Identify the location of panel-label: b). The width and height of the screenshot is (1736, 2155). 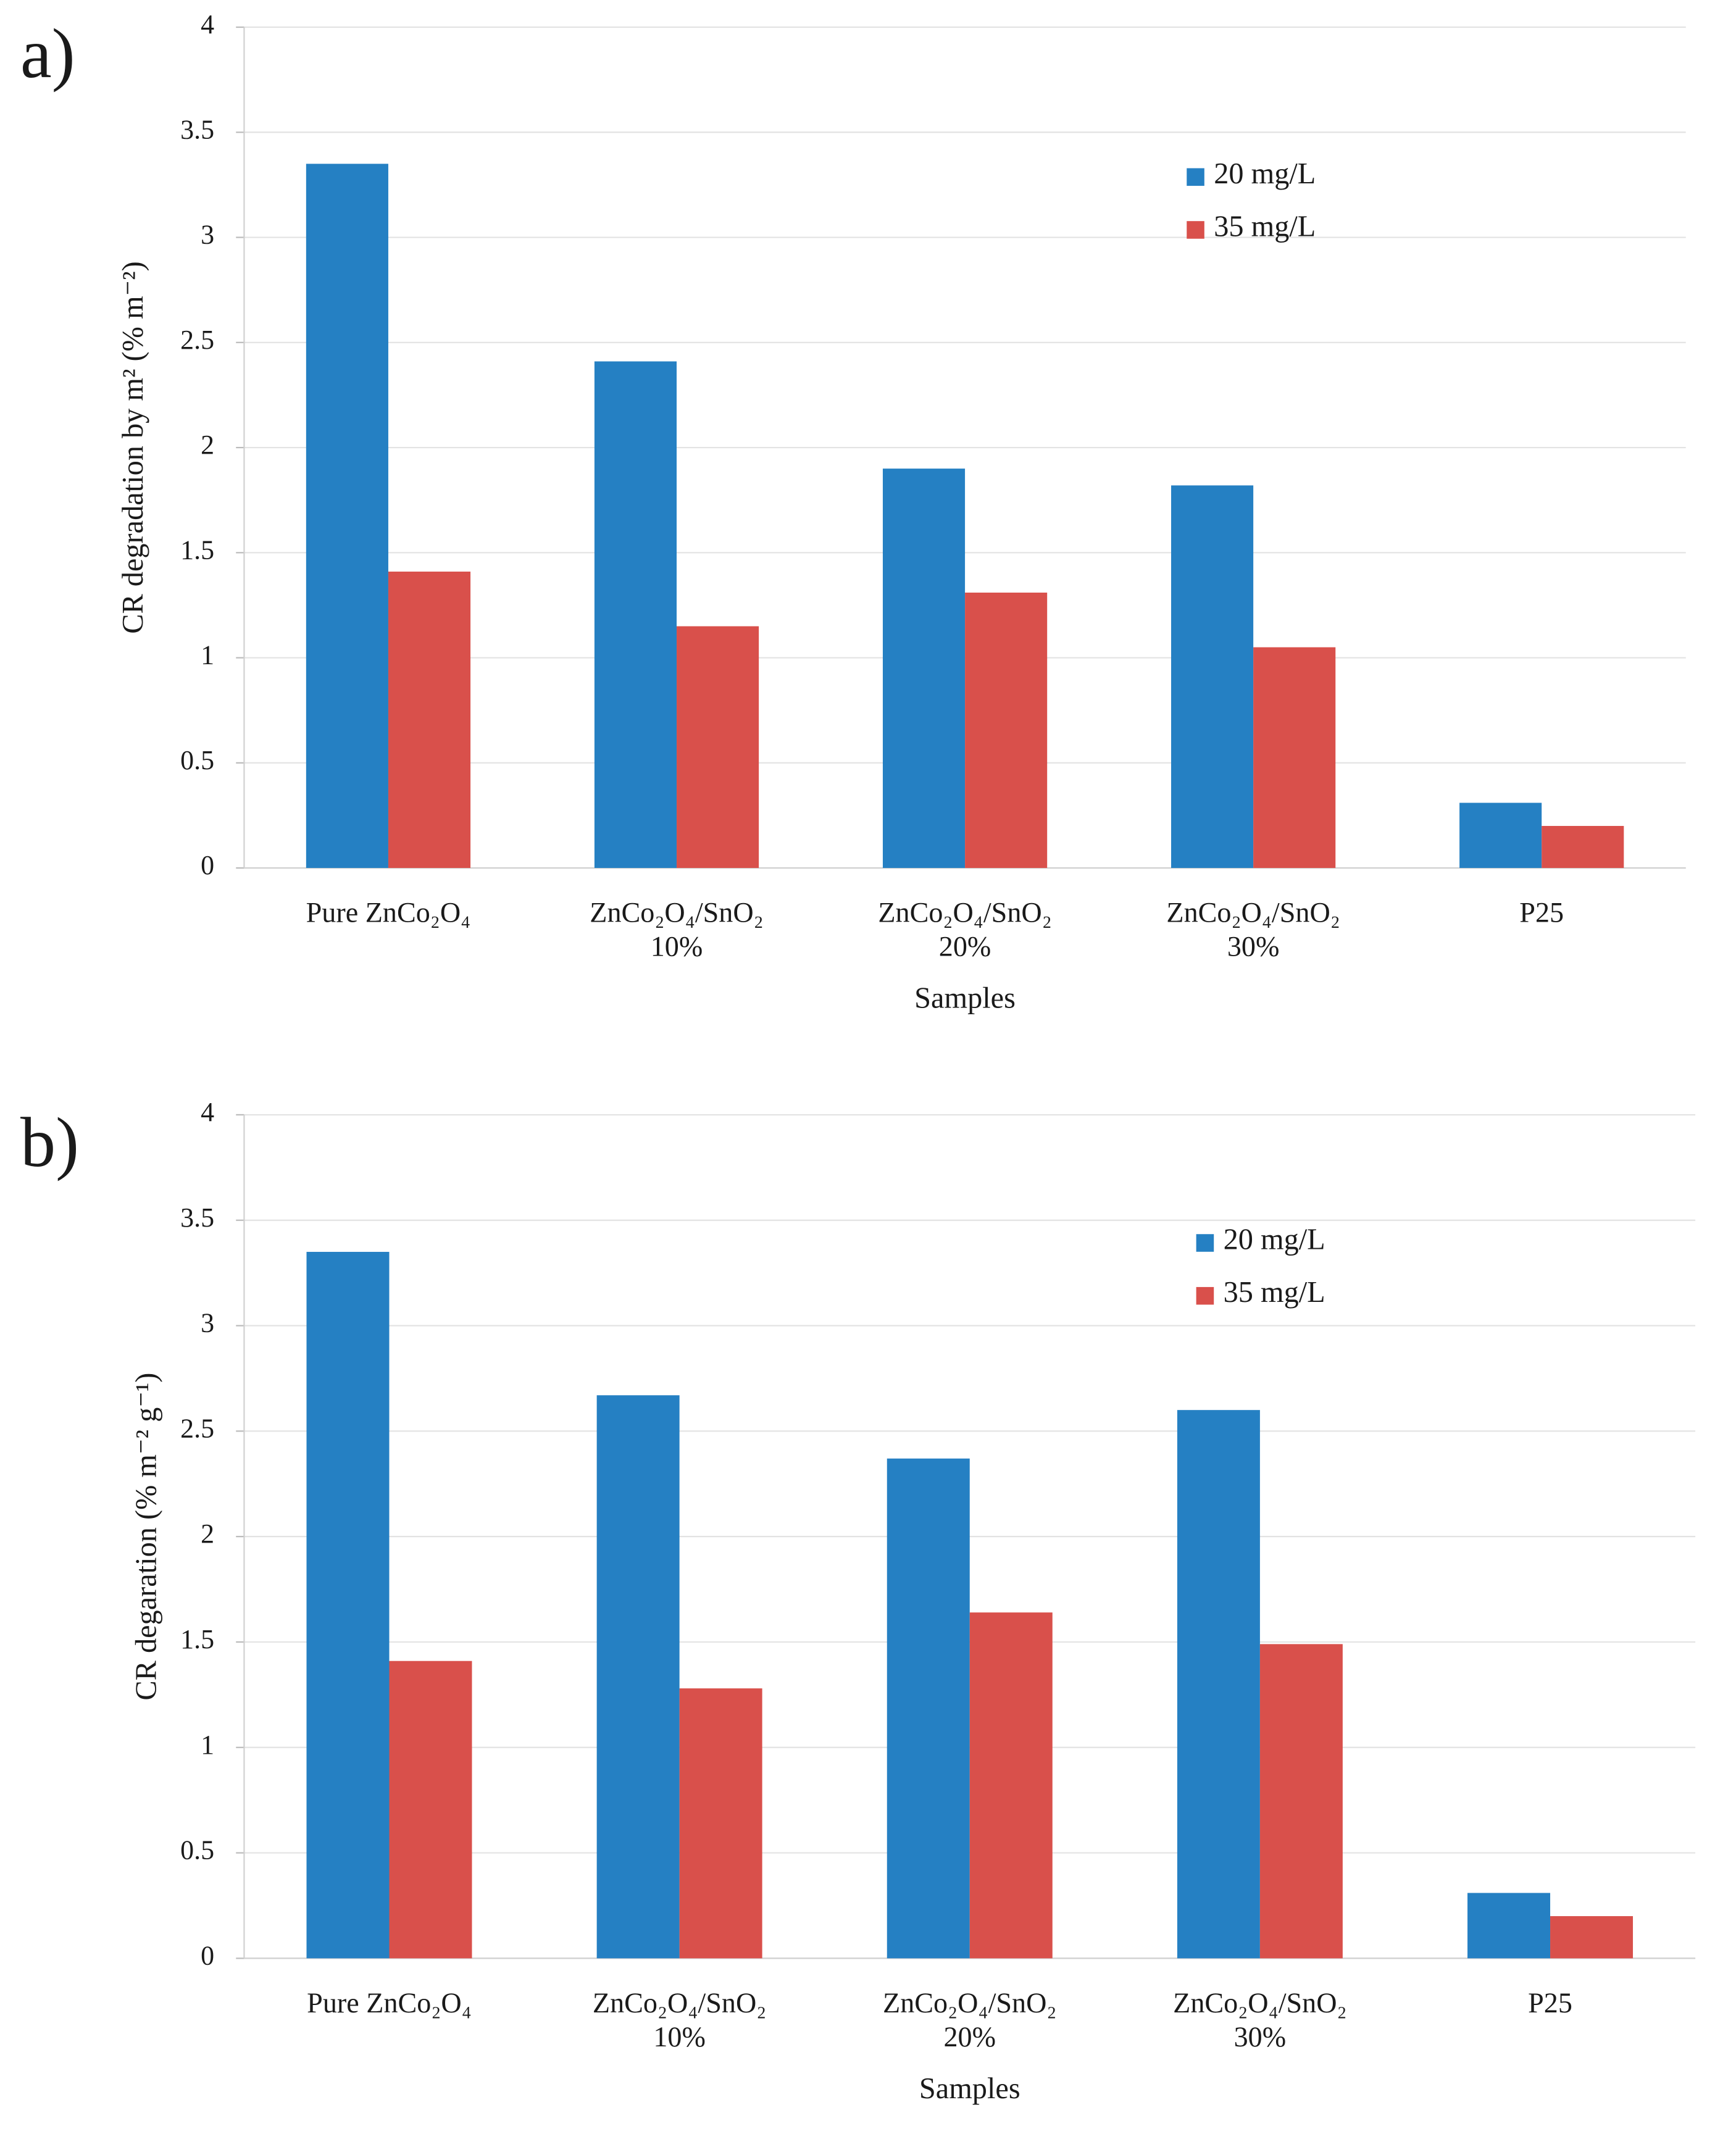
(49, 1142).